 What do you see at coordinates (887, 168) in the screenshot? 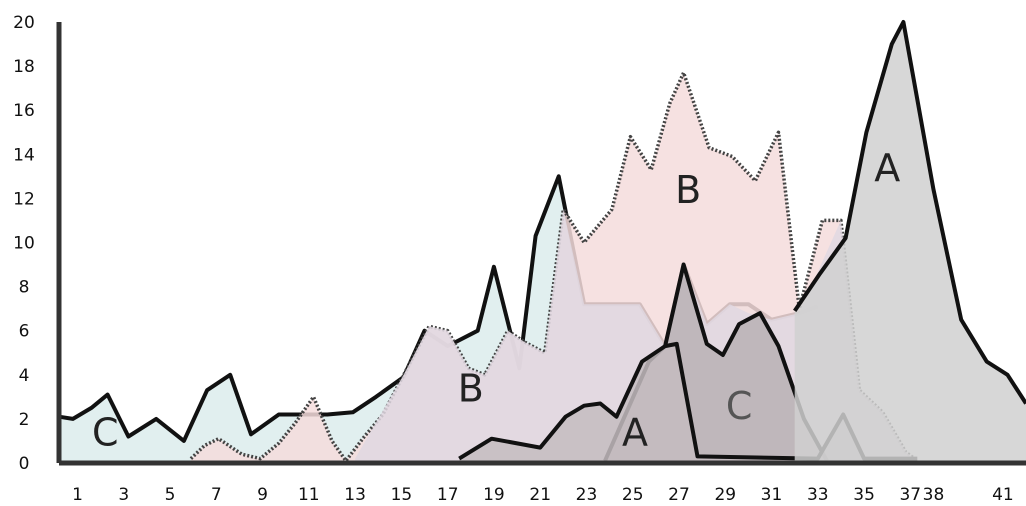
I see `series-label-a-5: A` at bounding box center [887, 168].